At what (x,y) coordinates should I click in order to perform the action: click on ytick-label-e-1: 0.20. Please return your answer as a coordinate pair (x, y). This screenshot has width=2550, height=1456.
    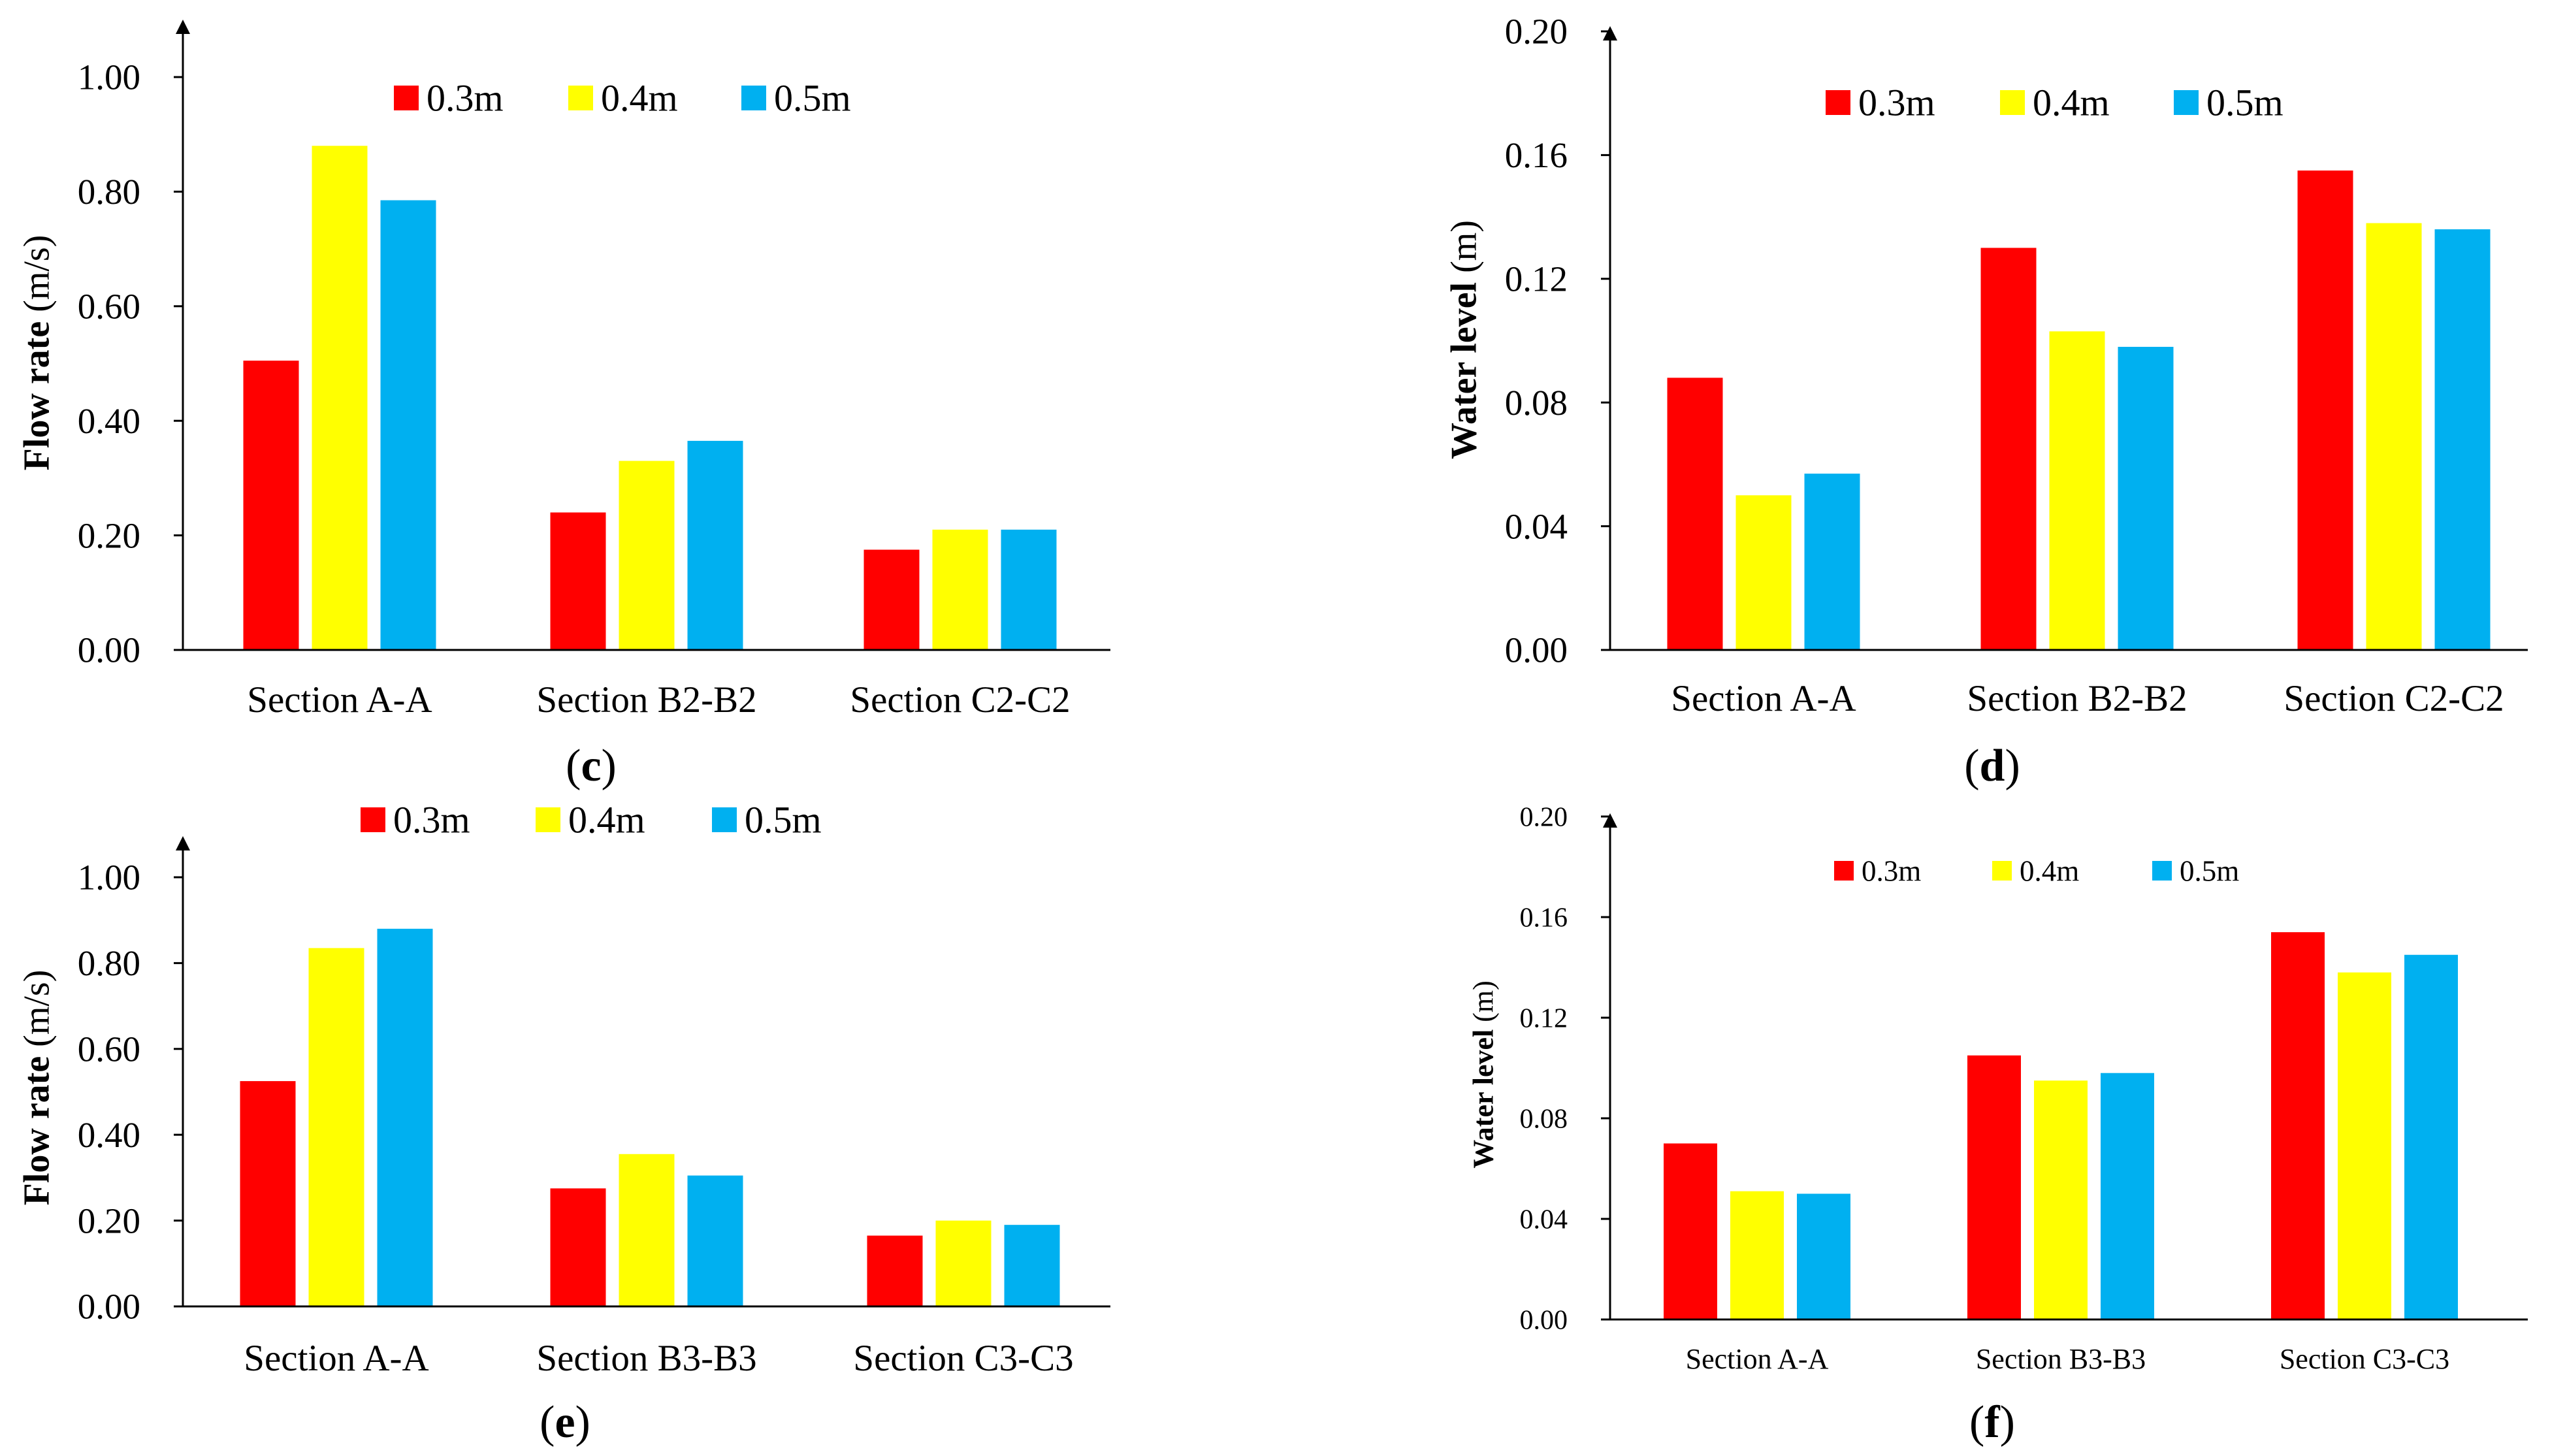
    Looking at the image, I should click on (109, 1220).